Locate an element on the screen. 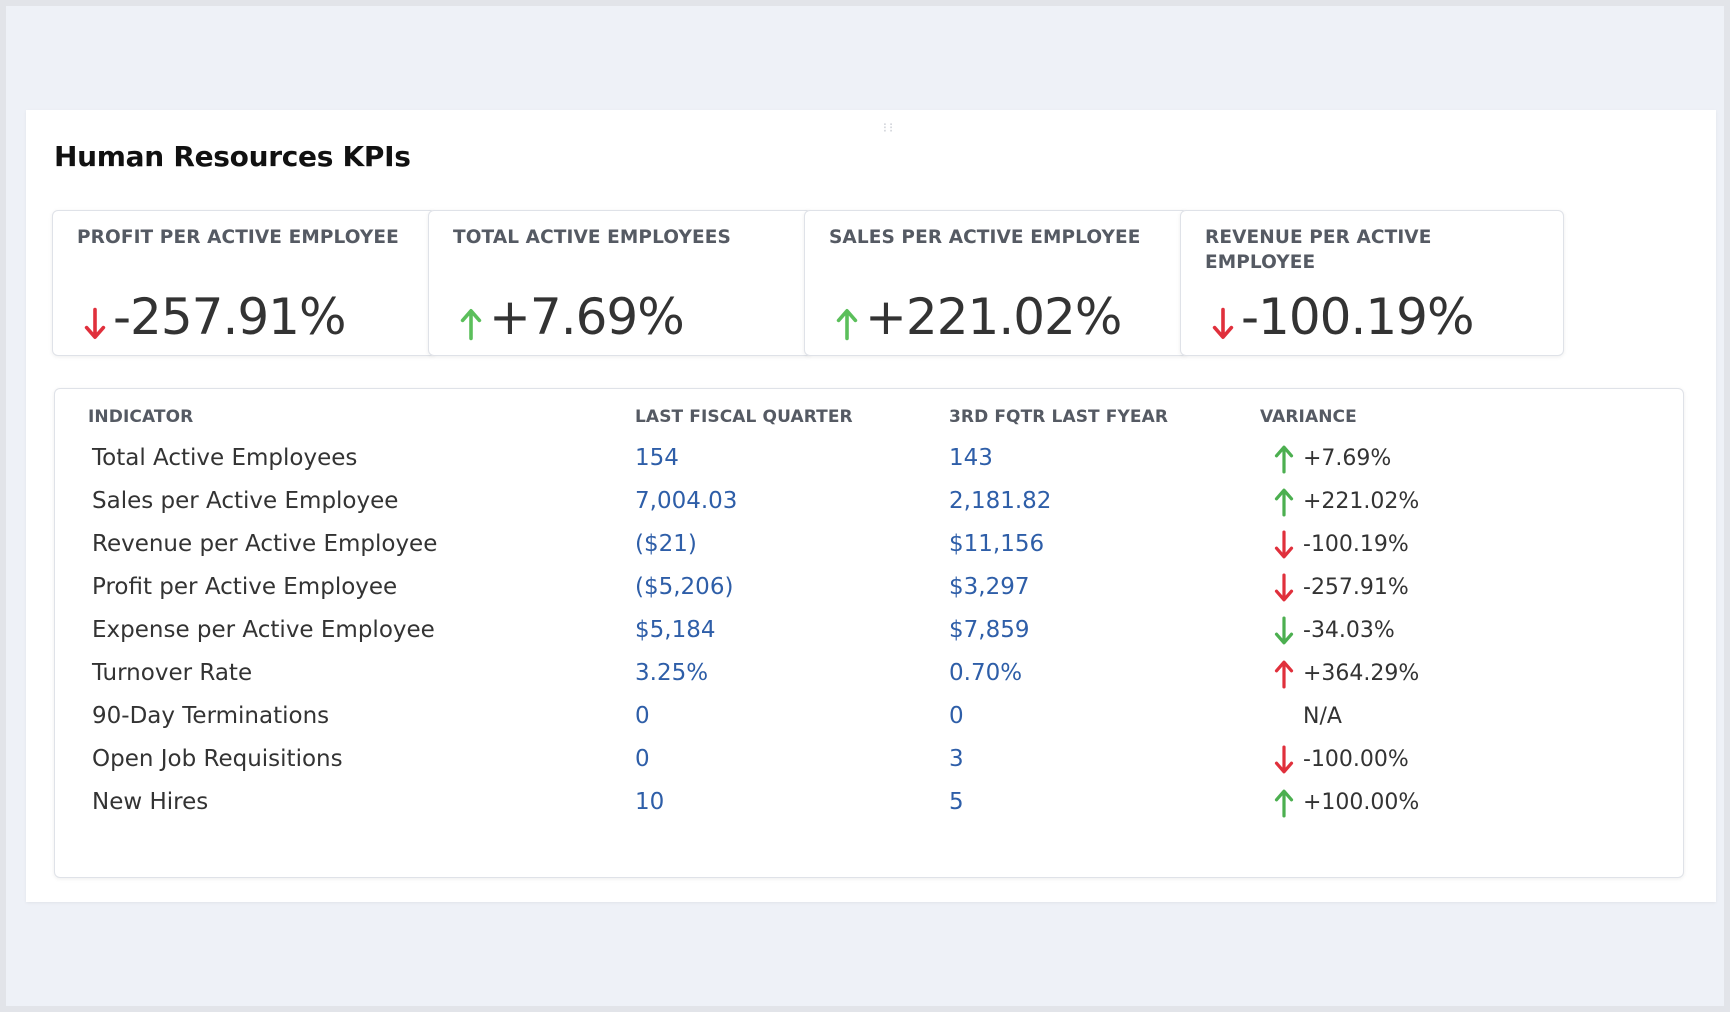  variance-value: +100.00% is located at coordinates (1361, 802).